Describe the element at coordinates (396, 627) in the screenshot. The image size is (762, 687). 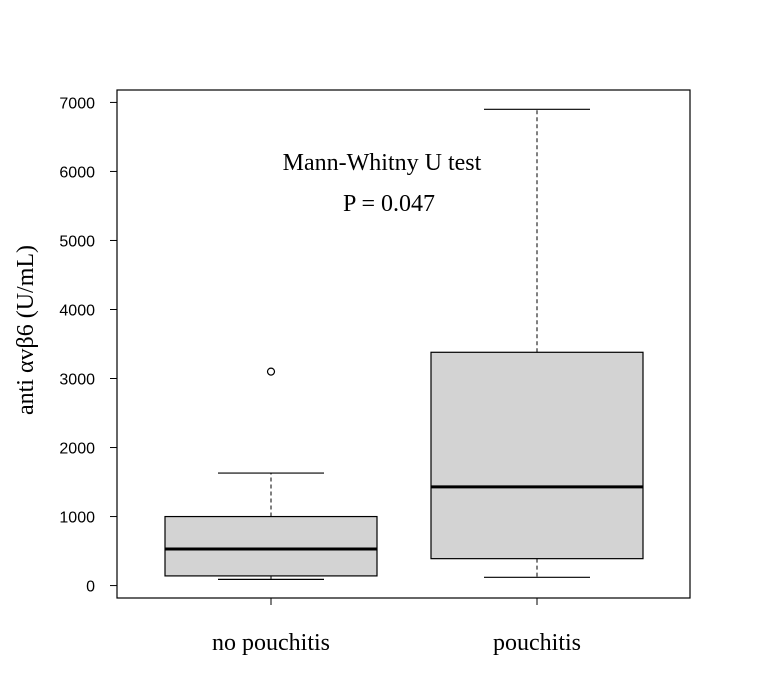
I see `x-axis: no pouchitis pouchitis` at that location.